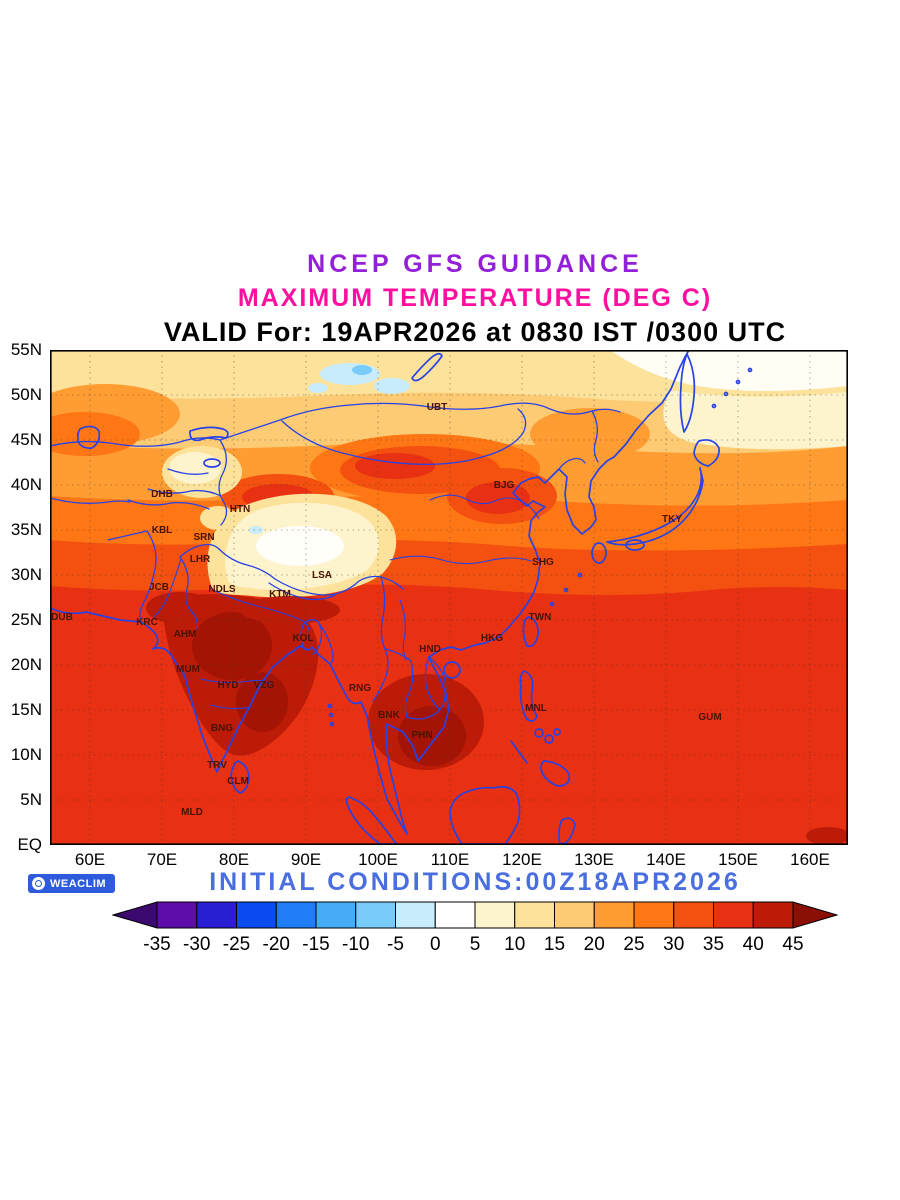 This screenshot has width=900, height=1200. I want to click on lat-tick-label: 50N, so click(26, 394).